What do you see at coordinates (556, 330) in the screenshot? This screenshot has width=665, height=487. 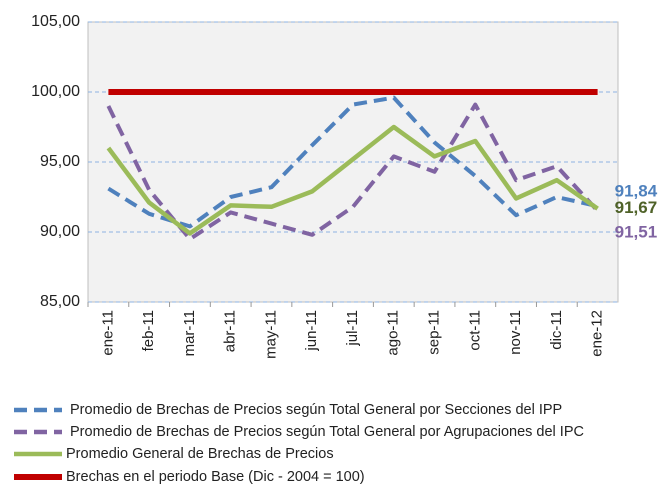 I see `x-tick-label: dic-11` at bounding box center [556, 330].